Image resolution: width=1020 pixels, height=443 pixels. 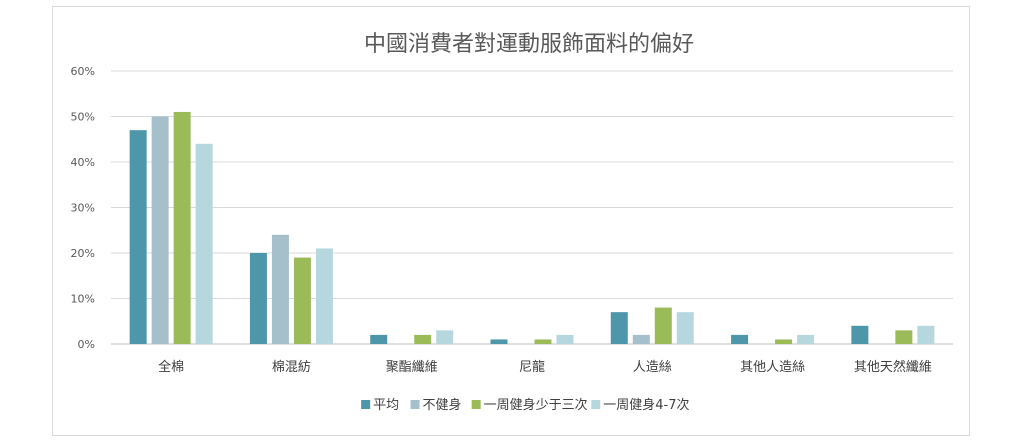 I want to click on legend-label: 不健身, so click(x=442, y=405).